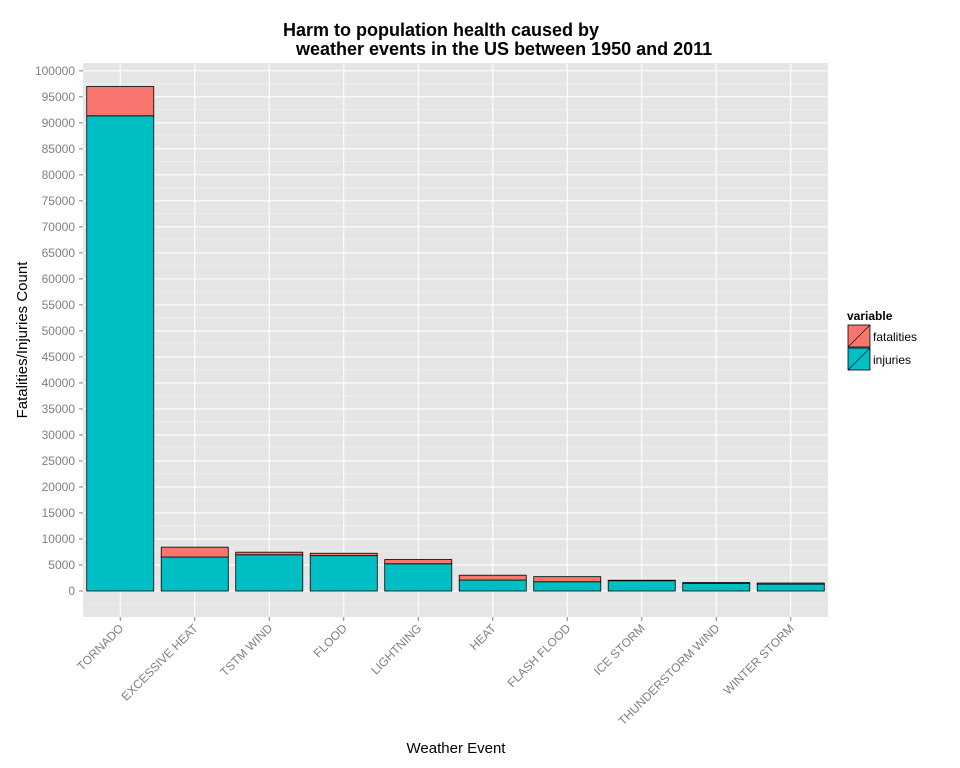 The image size is (960, 768). Describe the element at coordinates (59, 149) in the screenshot. I see `y-tick-label: 85000` at that location.